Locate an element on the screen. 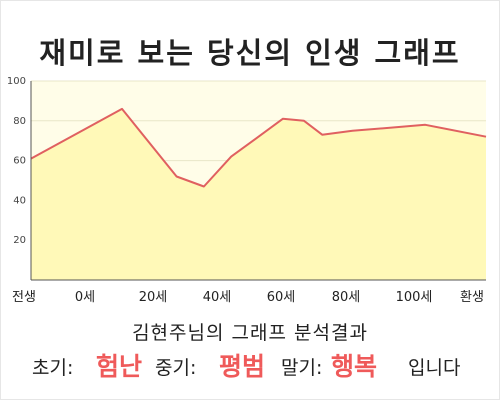 The height and width of the screenshot is (400, 500). x-tick-label: 0세 is located at coordinates (85, 297).